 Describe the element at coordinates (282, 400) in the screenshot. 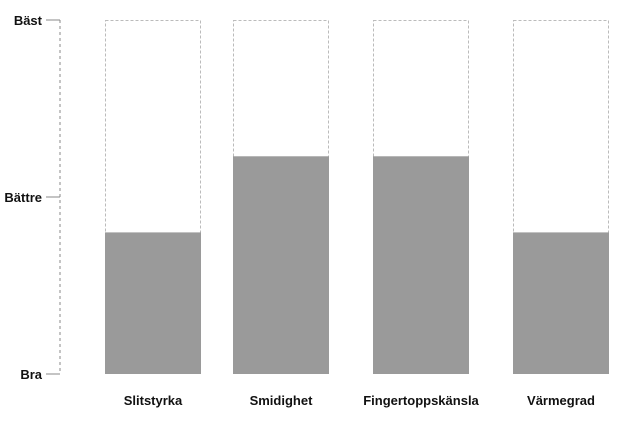

I see `category-label: Smidighet` at that location.